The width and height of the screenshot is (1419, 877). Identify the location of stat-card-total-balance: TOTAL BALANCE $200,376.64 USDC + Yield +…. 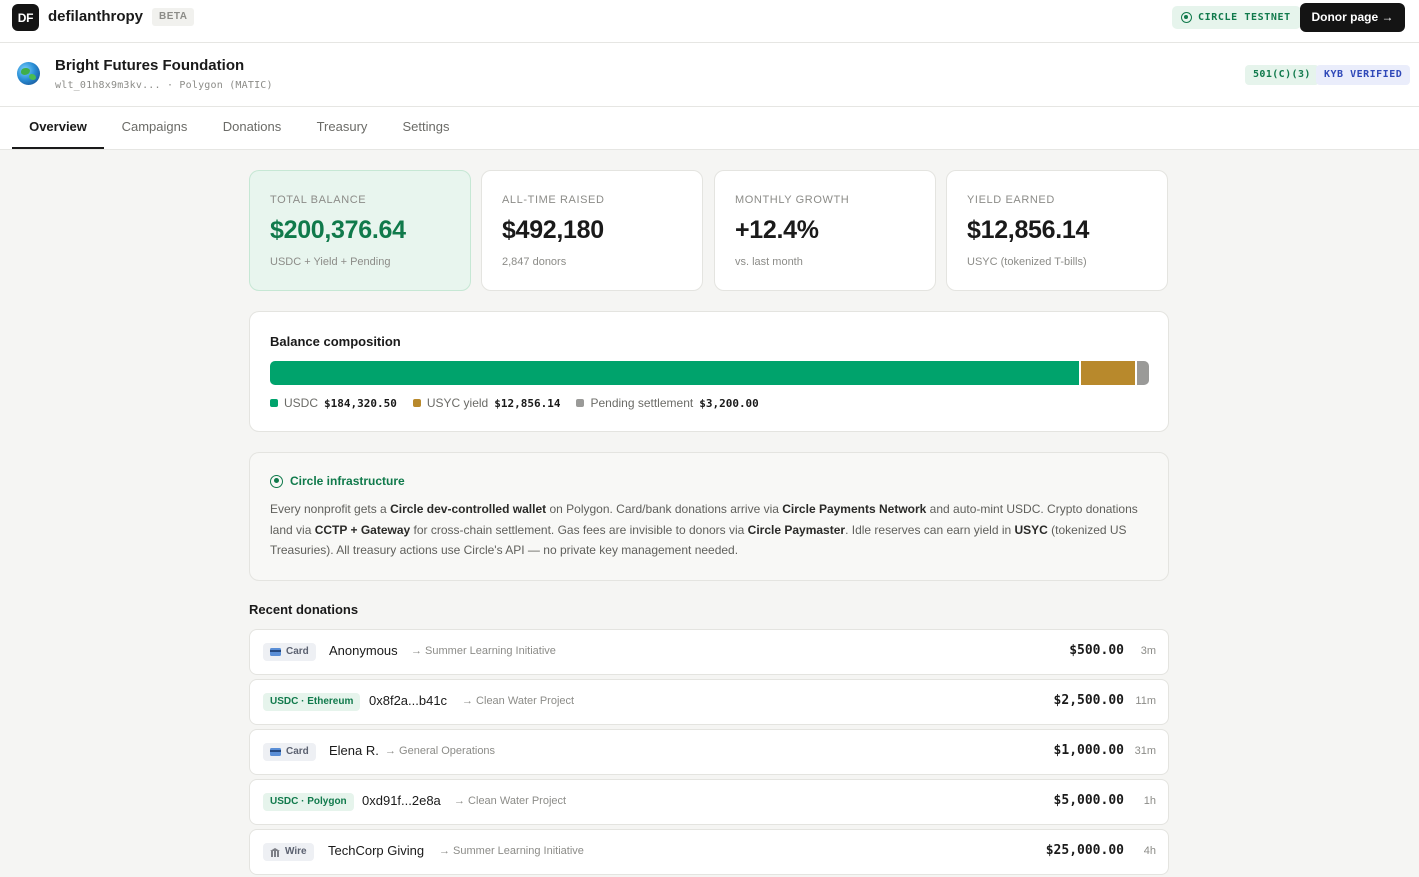
(360, 230).